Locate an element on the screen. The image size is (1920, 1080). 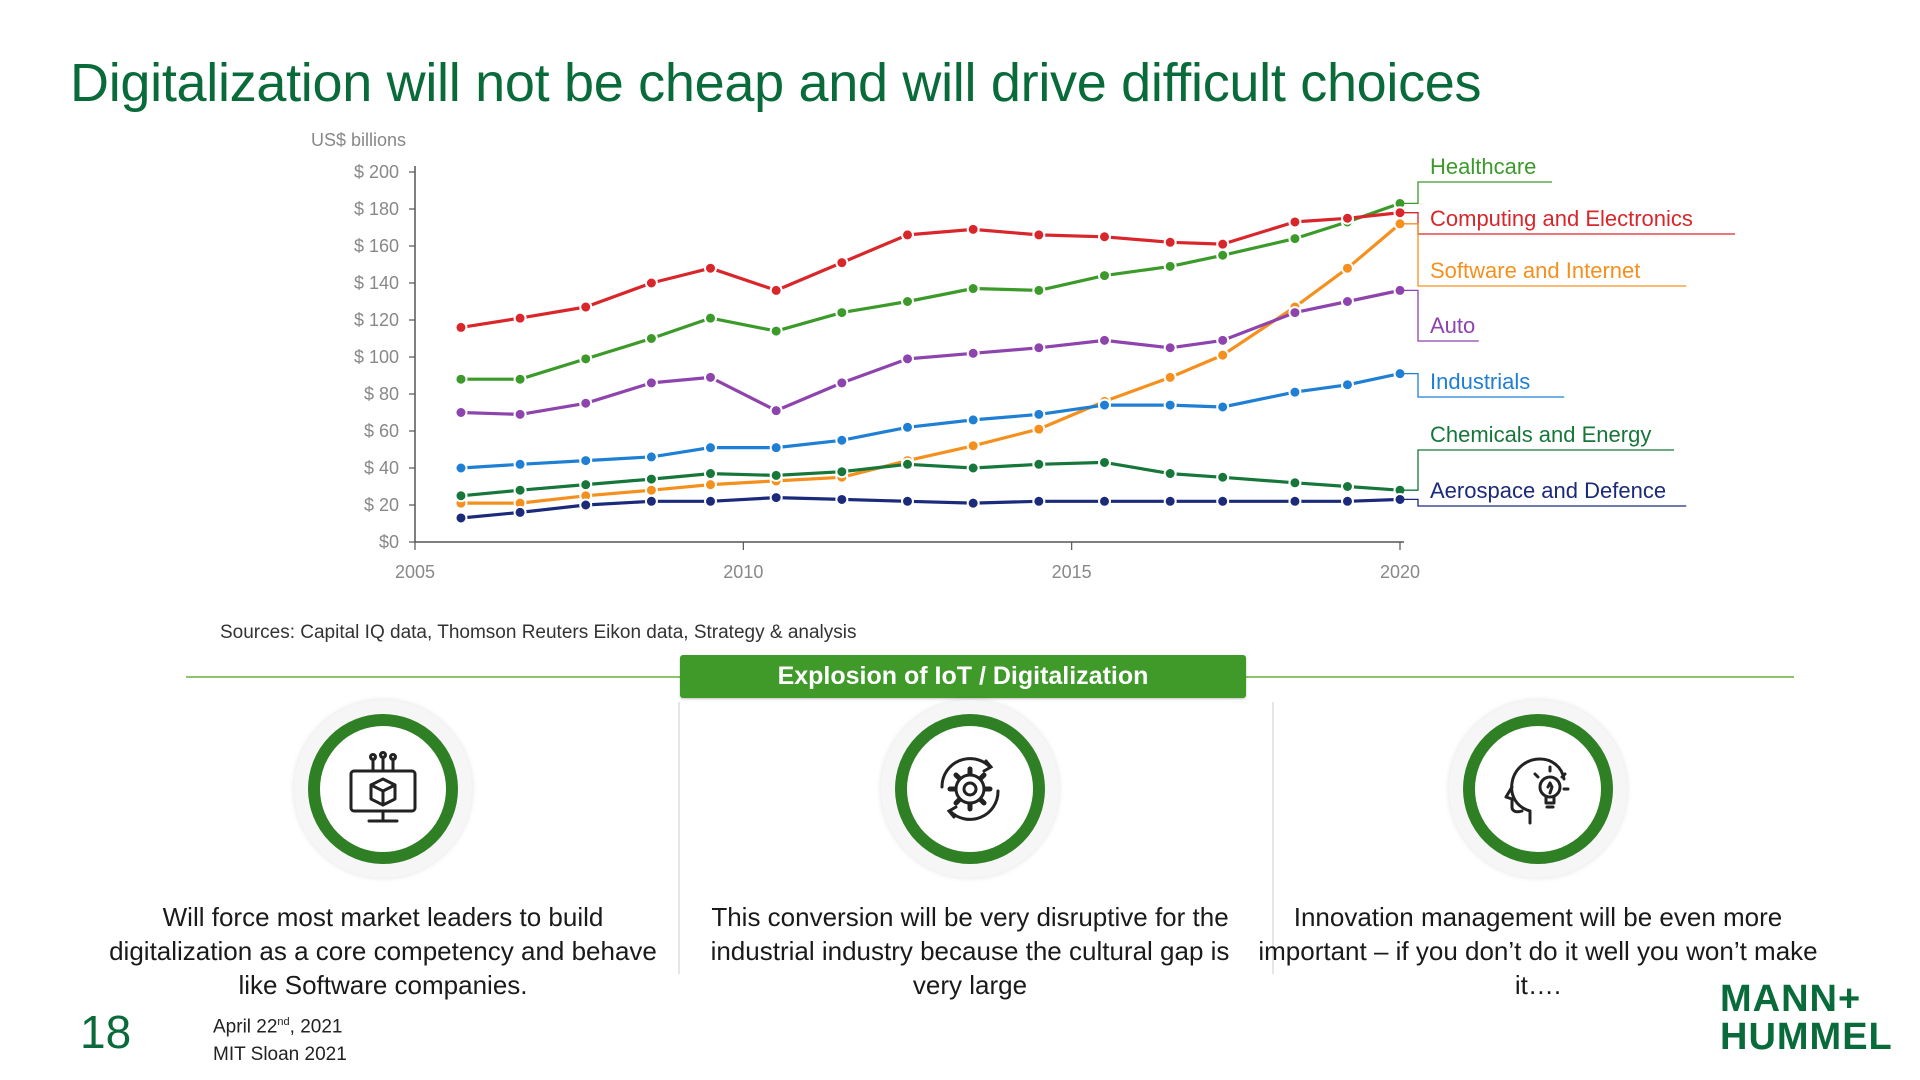
divider-rule-right is located at coordinates (1520, 677).